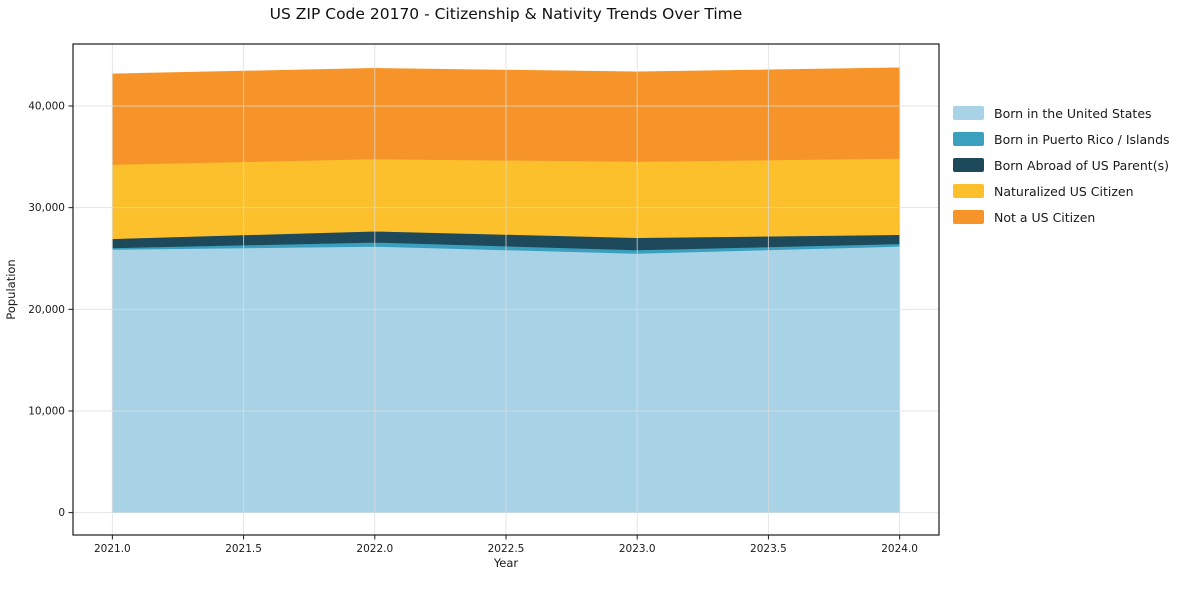 Image resolution: width=1189 pixels, height=590 pixels. What do you see at coordinates (637, 549) in the screenshot?
I see `x-tick-label: 2023.0` at bounding box center [637, 549].